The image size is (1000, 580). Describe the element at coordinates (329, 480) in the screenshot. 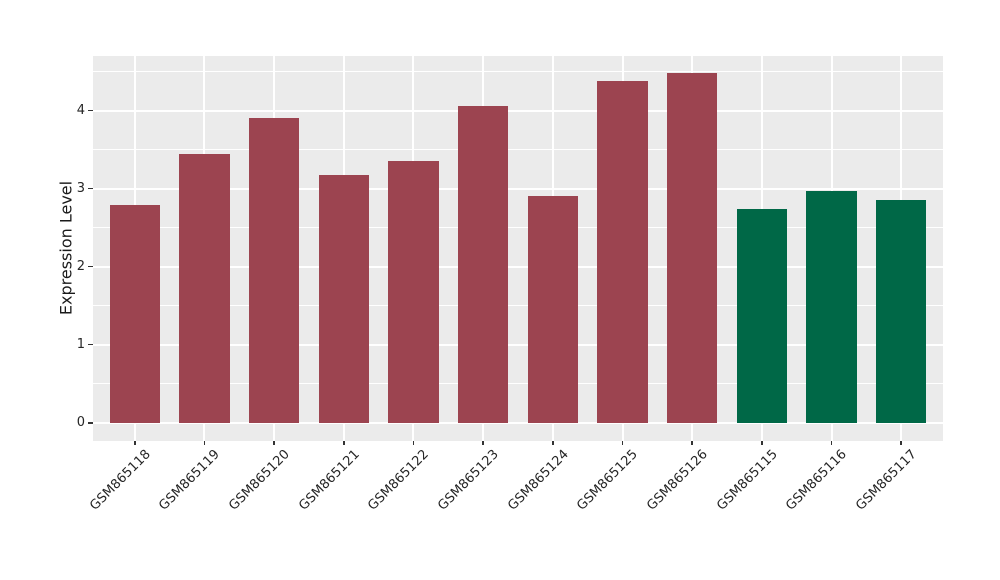

I see `x-tick-label-GSM865121: GSM865121` at that location.